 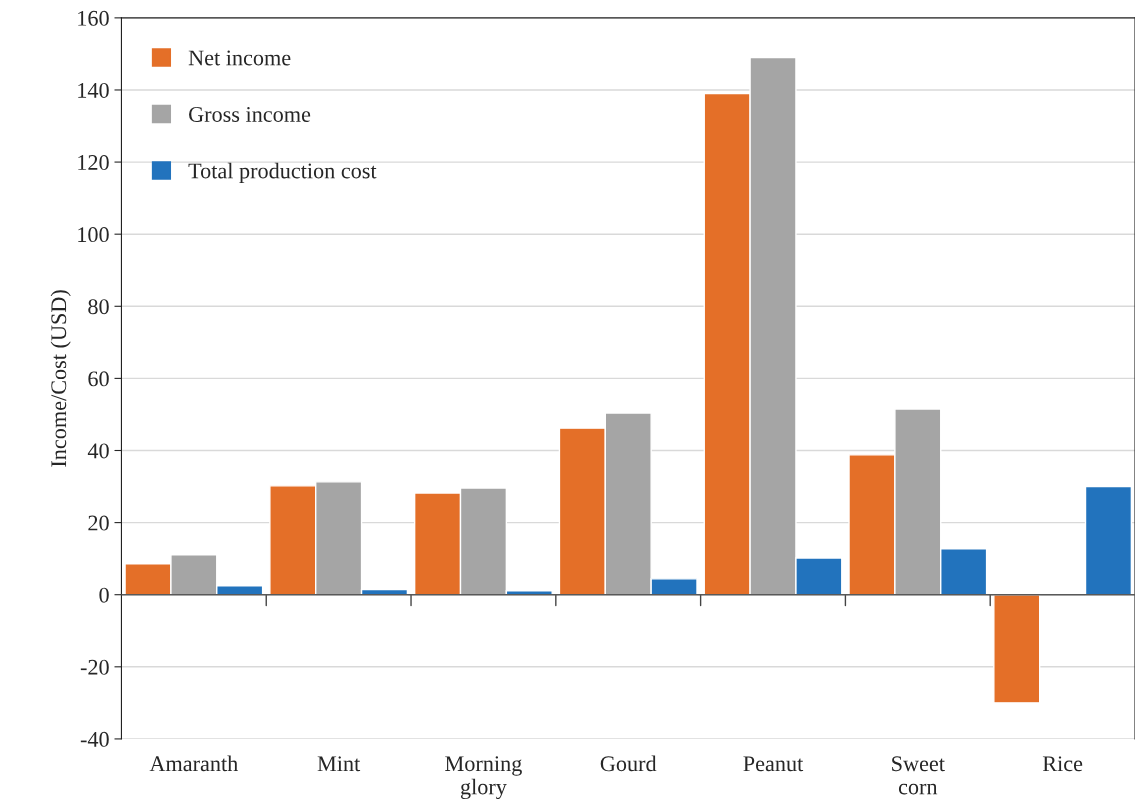 I want to click on legend-label: Gross income, so click(x=250, y=114).